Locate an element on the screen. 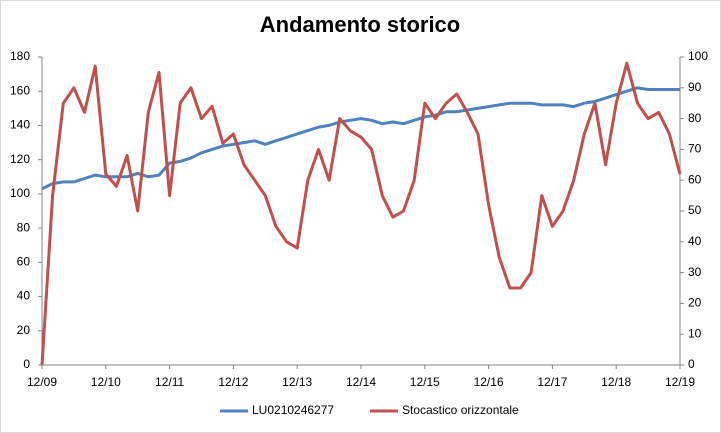  y-tick-label: 20 is located at coordinates (24, 330).